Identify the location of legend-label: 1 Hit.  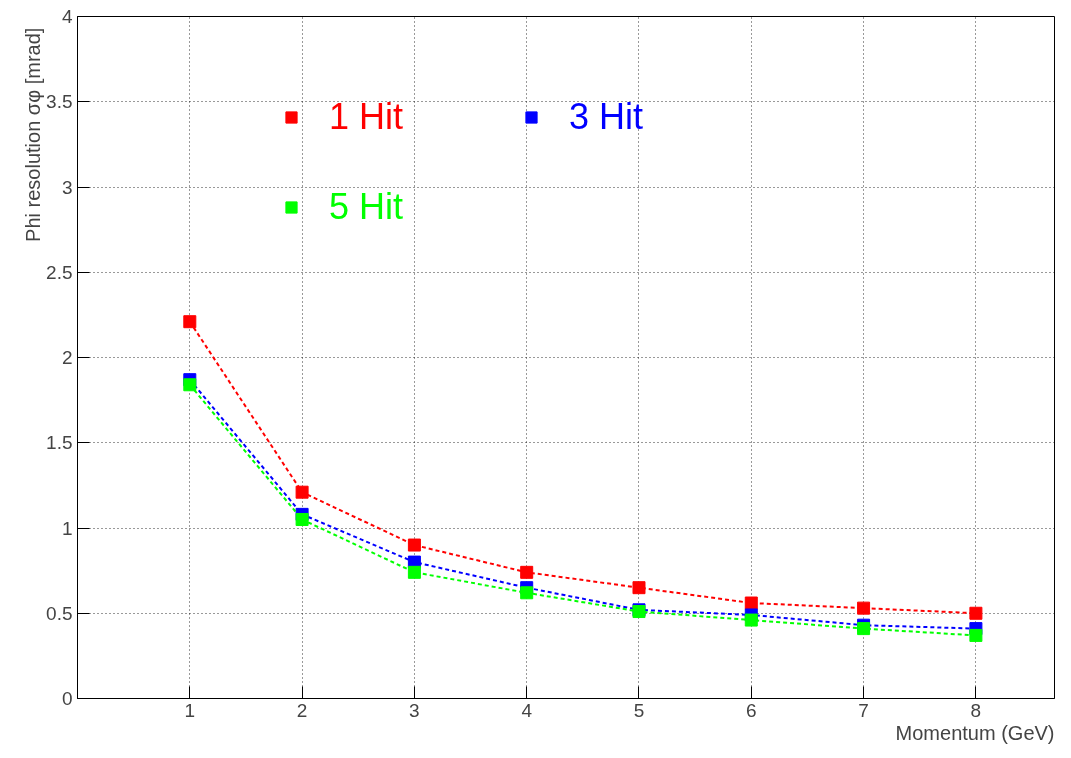
(366, 117).